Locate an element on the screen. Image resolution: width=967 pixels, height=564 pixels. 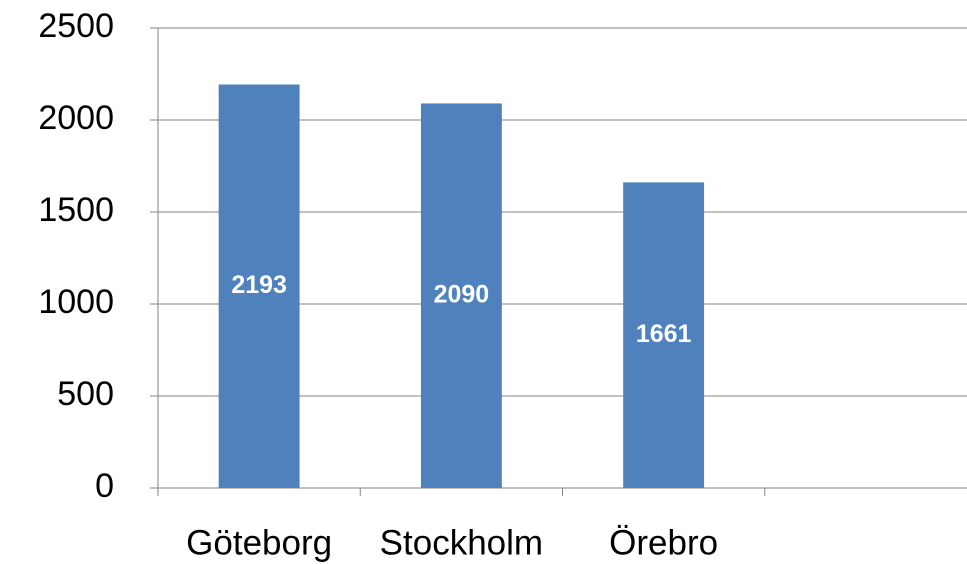
data-label: 1661 is located at coordinates (664, 334).